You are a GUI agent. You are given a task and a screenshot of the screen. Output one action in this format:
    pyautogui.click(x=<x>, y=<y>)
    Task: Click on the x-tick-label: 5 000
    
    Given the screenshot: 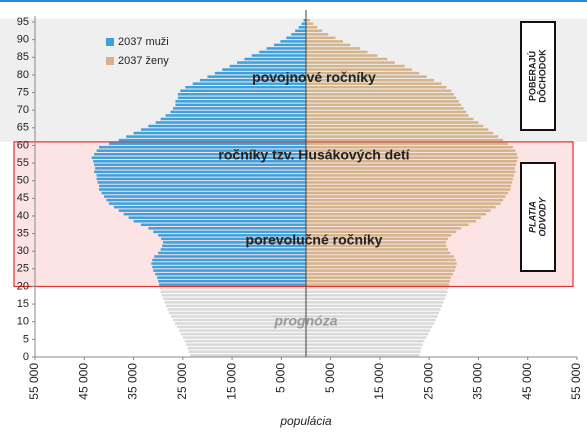 What is the action you would take?
    pyautogui.click(x=281, y=378)
    